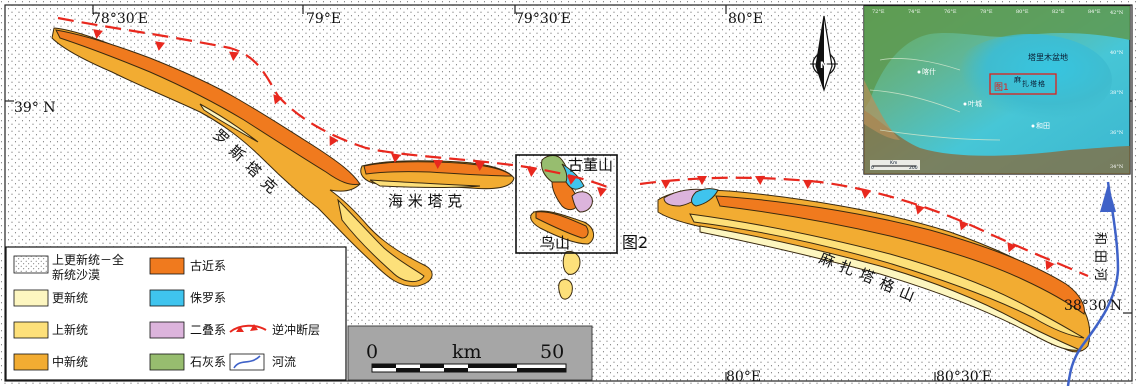 This screenshot has height=386, width=1137. I want to click on legend-swatch-jurassic, so click(167, 298).